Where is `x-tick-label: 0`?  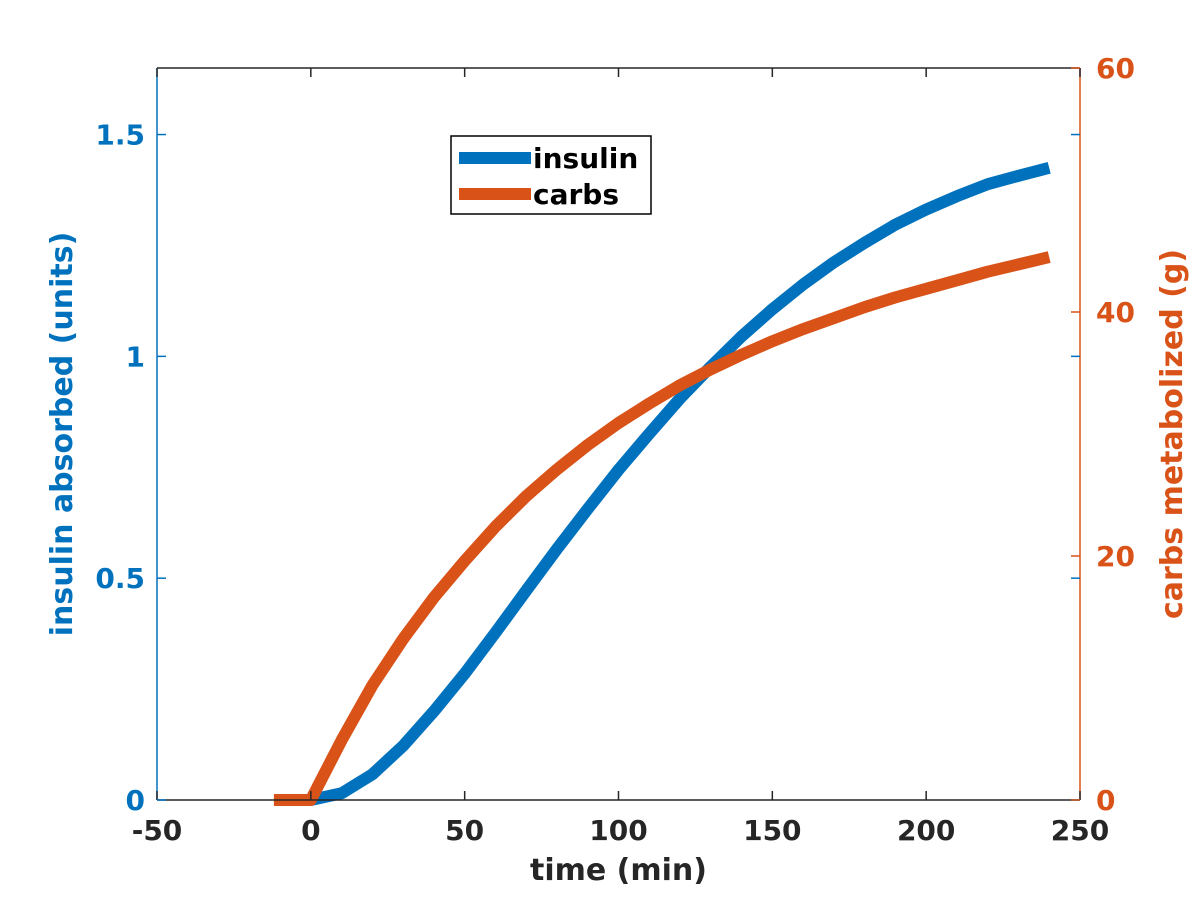
x-tick-label: 0 is located at coordinates (310, 830).